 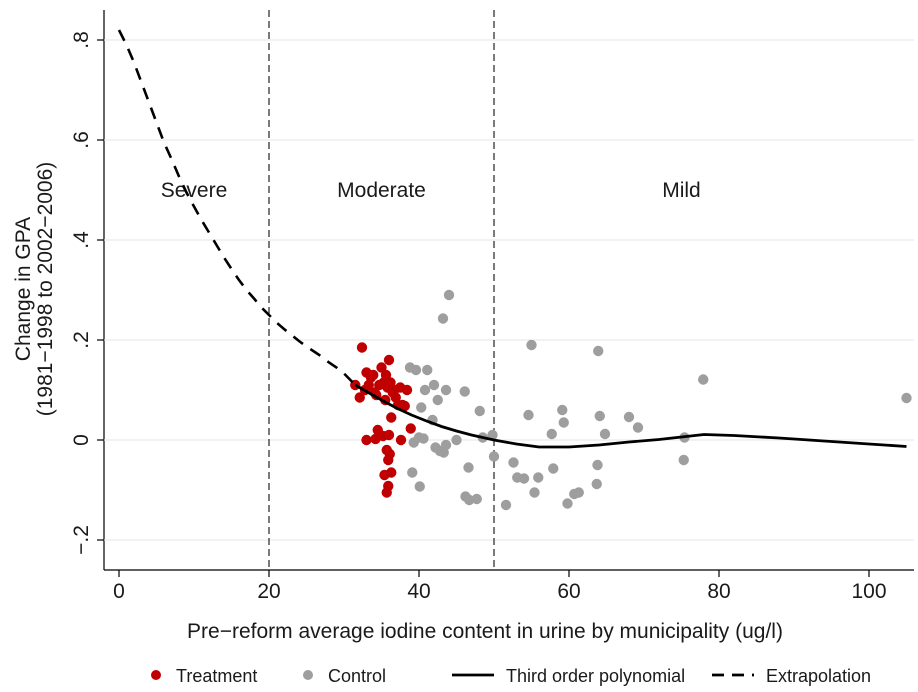 I want to click on region-label: Severe, so click(x=194, y=190).